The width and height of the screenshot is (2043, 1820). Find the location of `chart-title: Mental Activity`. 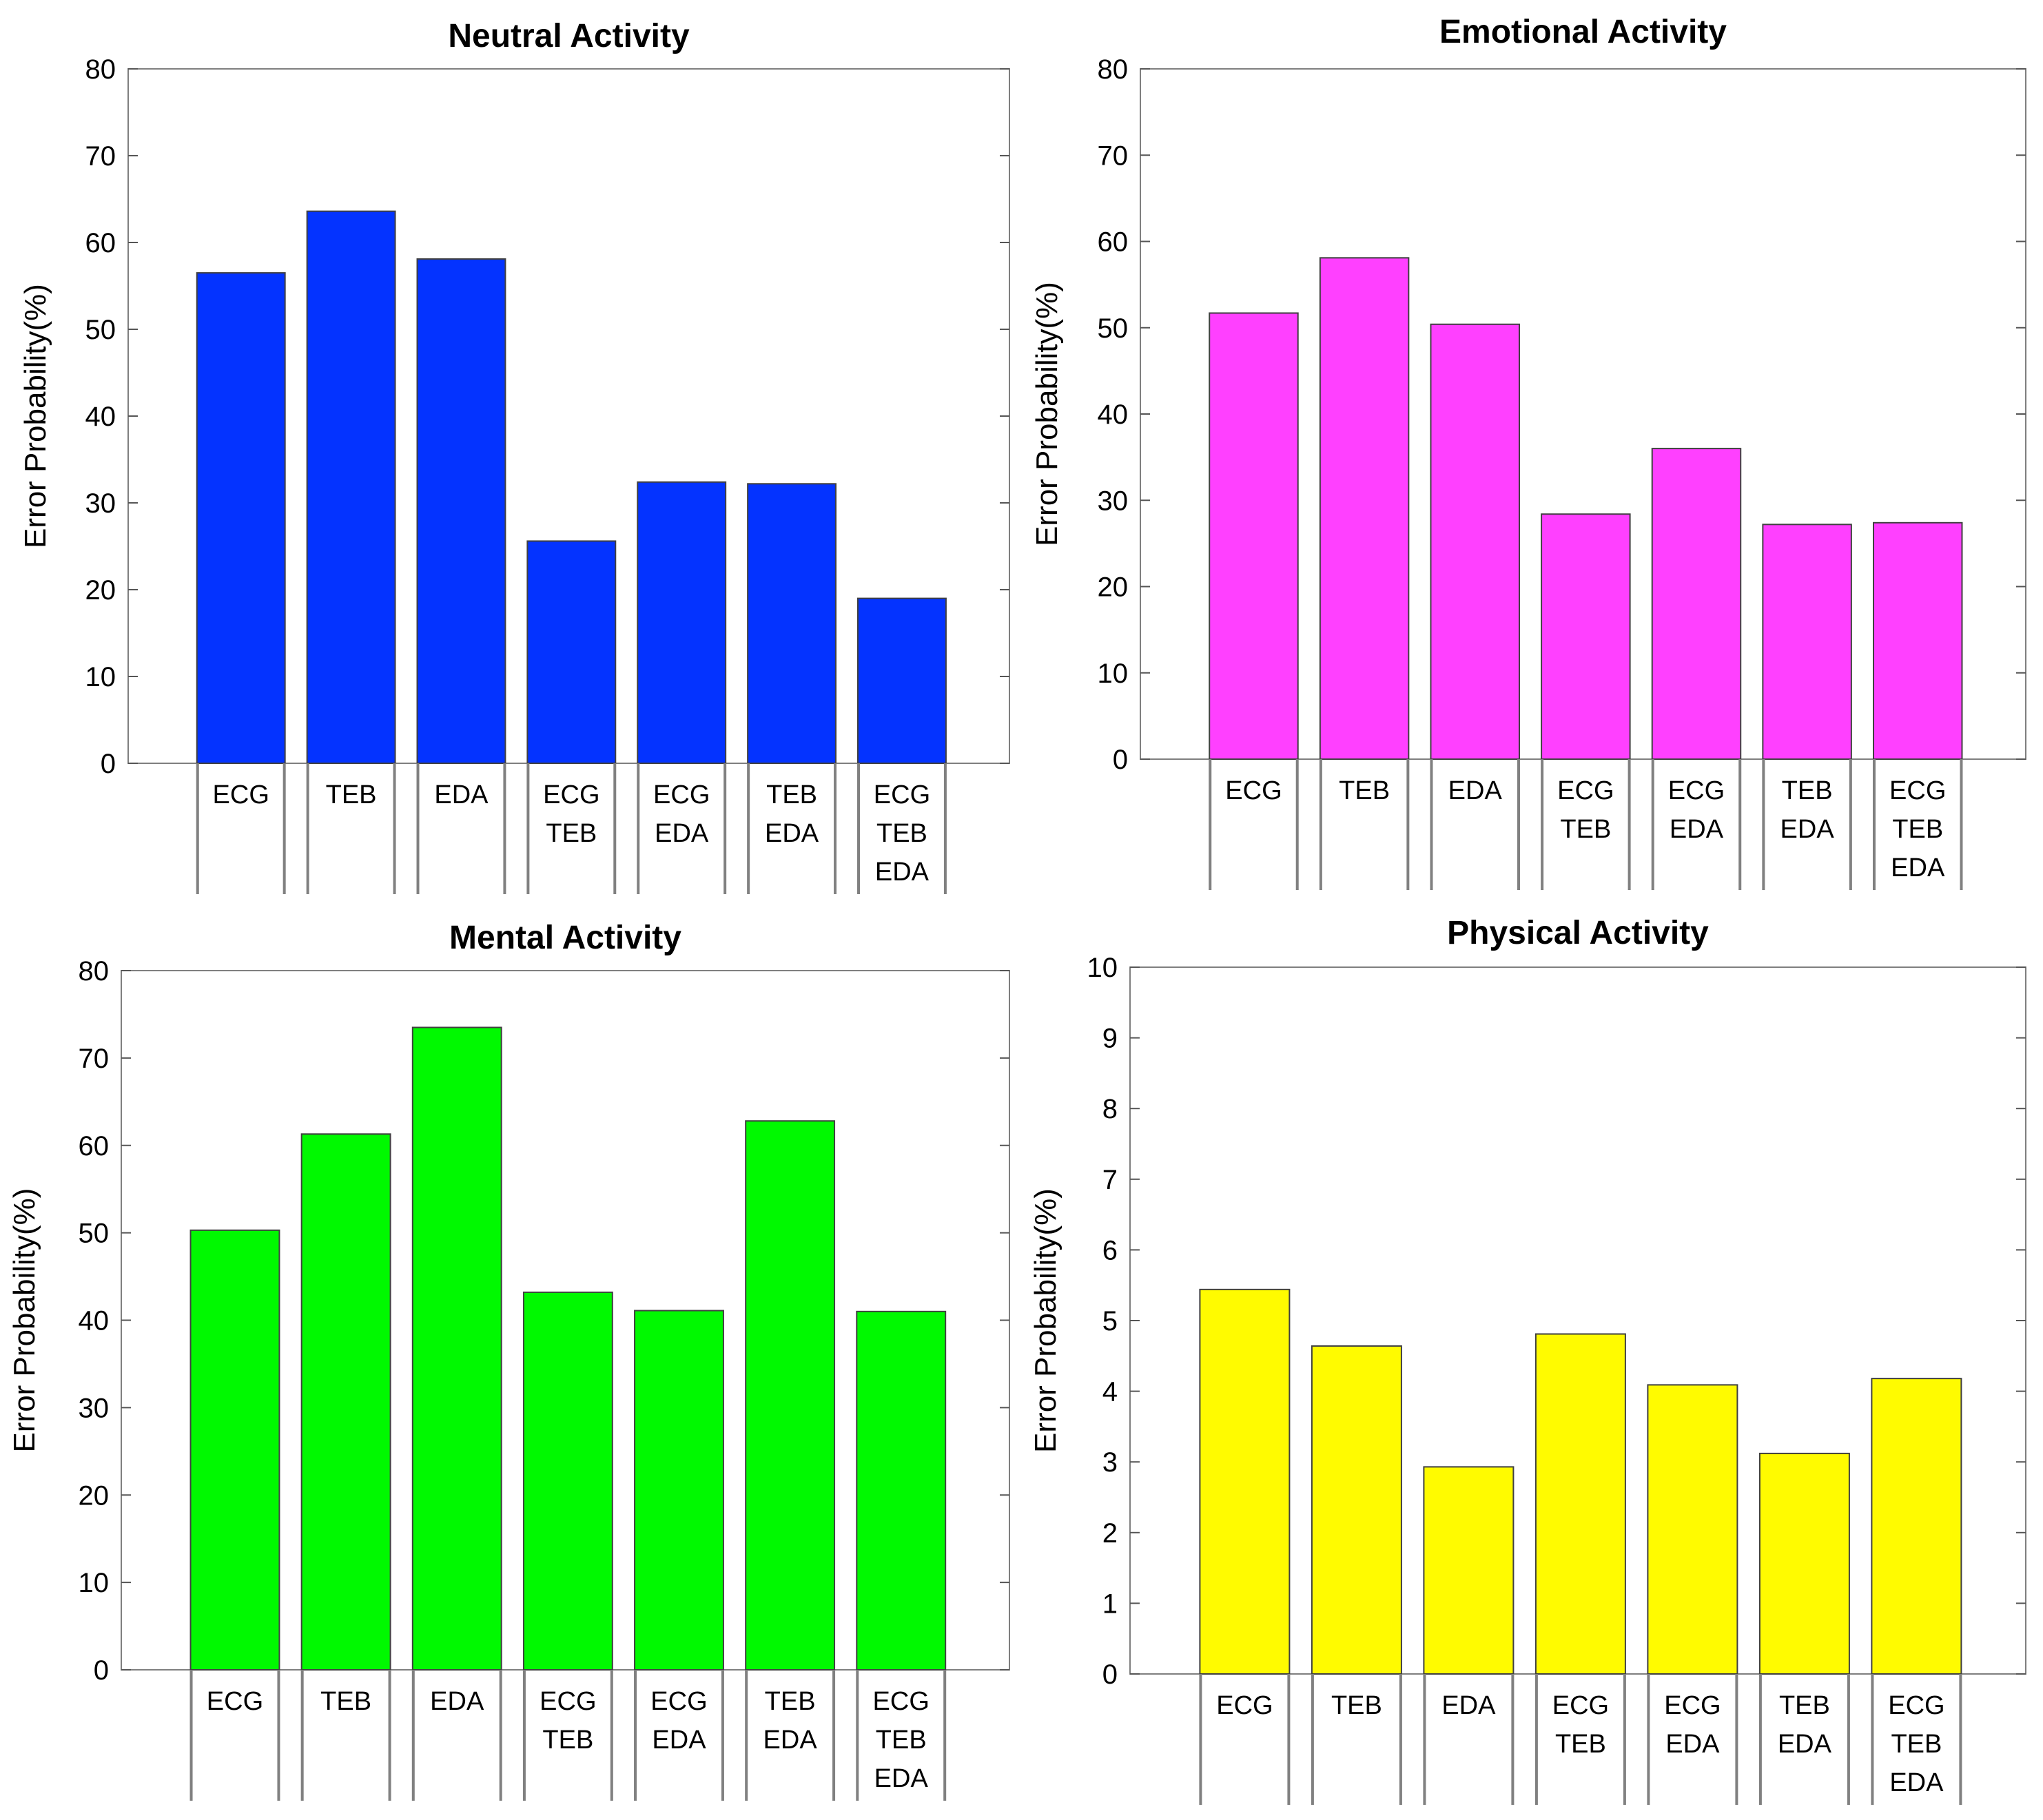

chart-title: Mental Activity is located at coordinates (565, 938).